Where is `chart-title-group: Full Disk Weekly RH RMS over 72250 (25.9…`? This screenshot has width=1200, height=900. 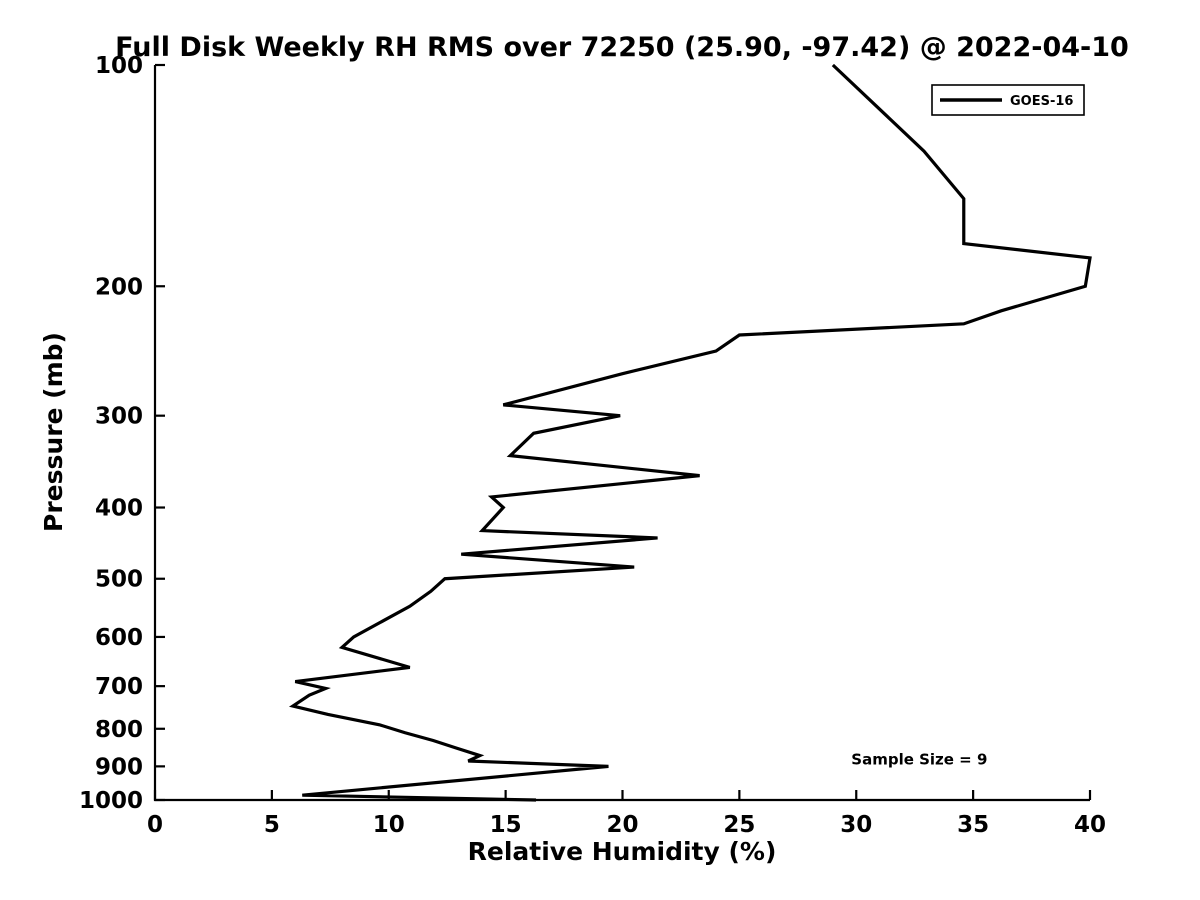
chart-title-group: Full Disk Weekly RH RMS over 72250 (25.9… is located at coordinates (622, 47).